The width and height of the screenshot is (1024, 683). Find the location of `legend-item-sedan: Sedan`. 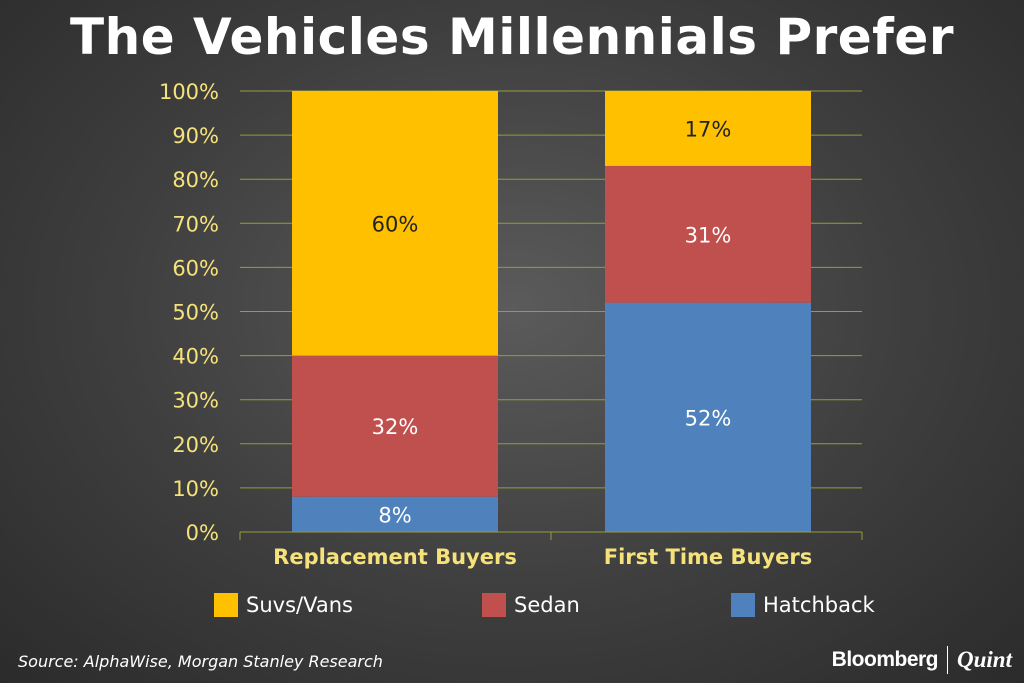

legend-item-sedan: Sedan is located at coordinates (531, 605).